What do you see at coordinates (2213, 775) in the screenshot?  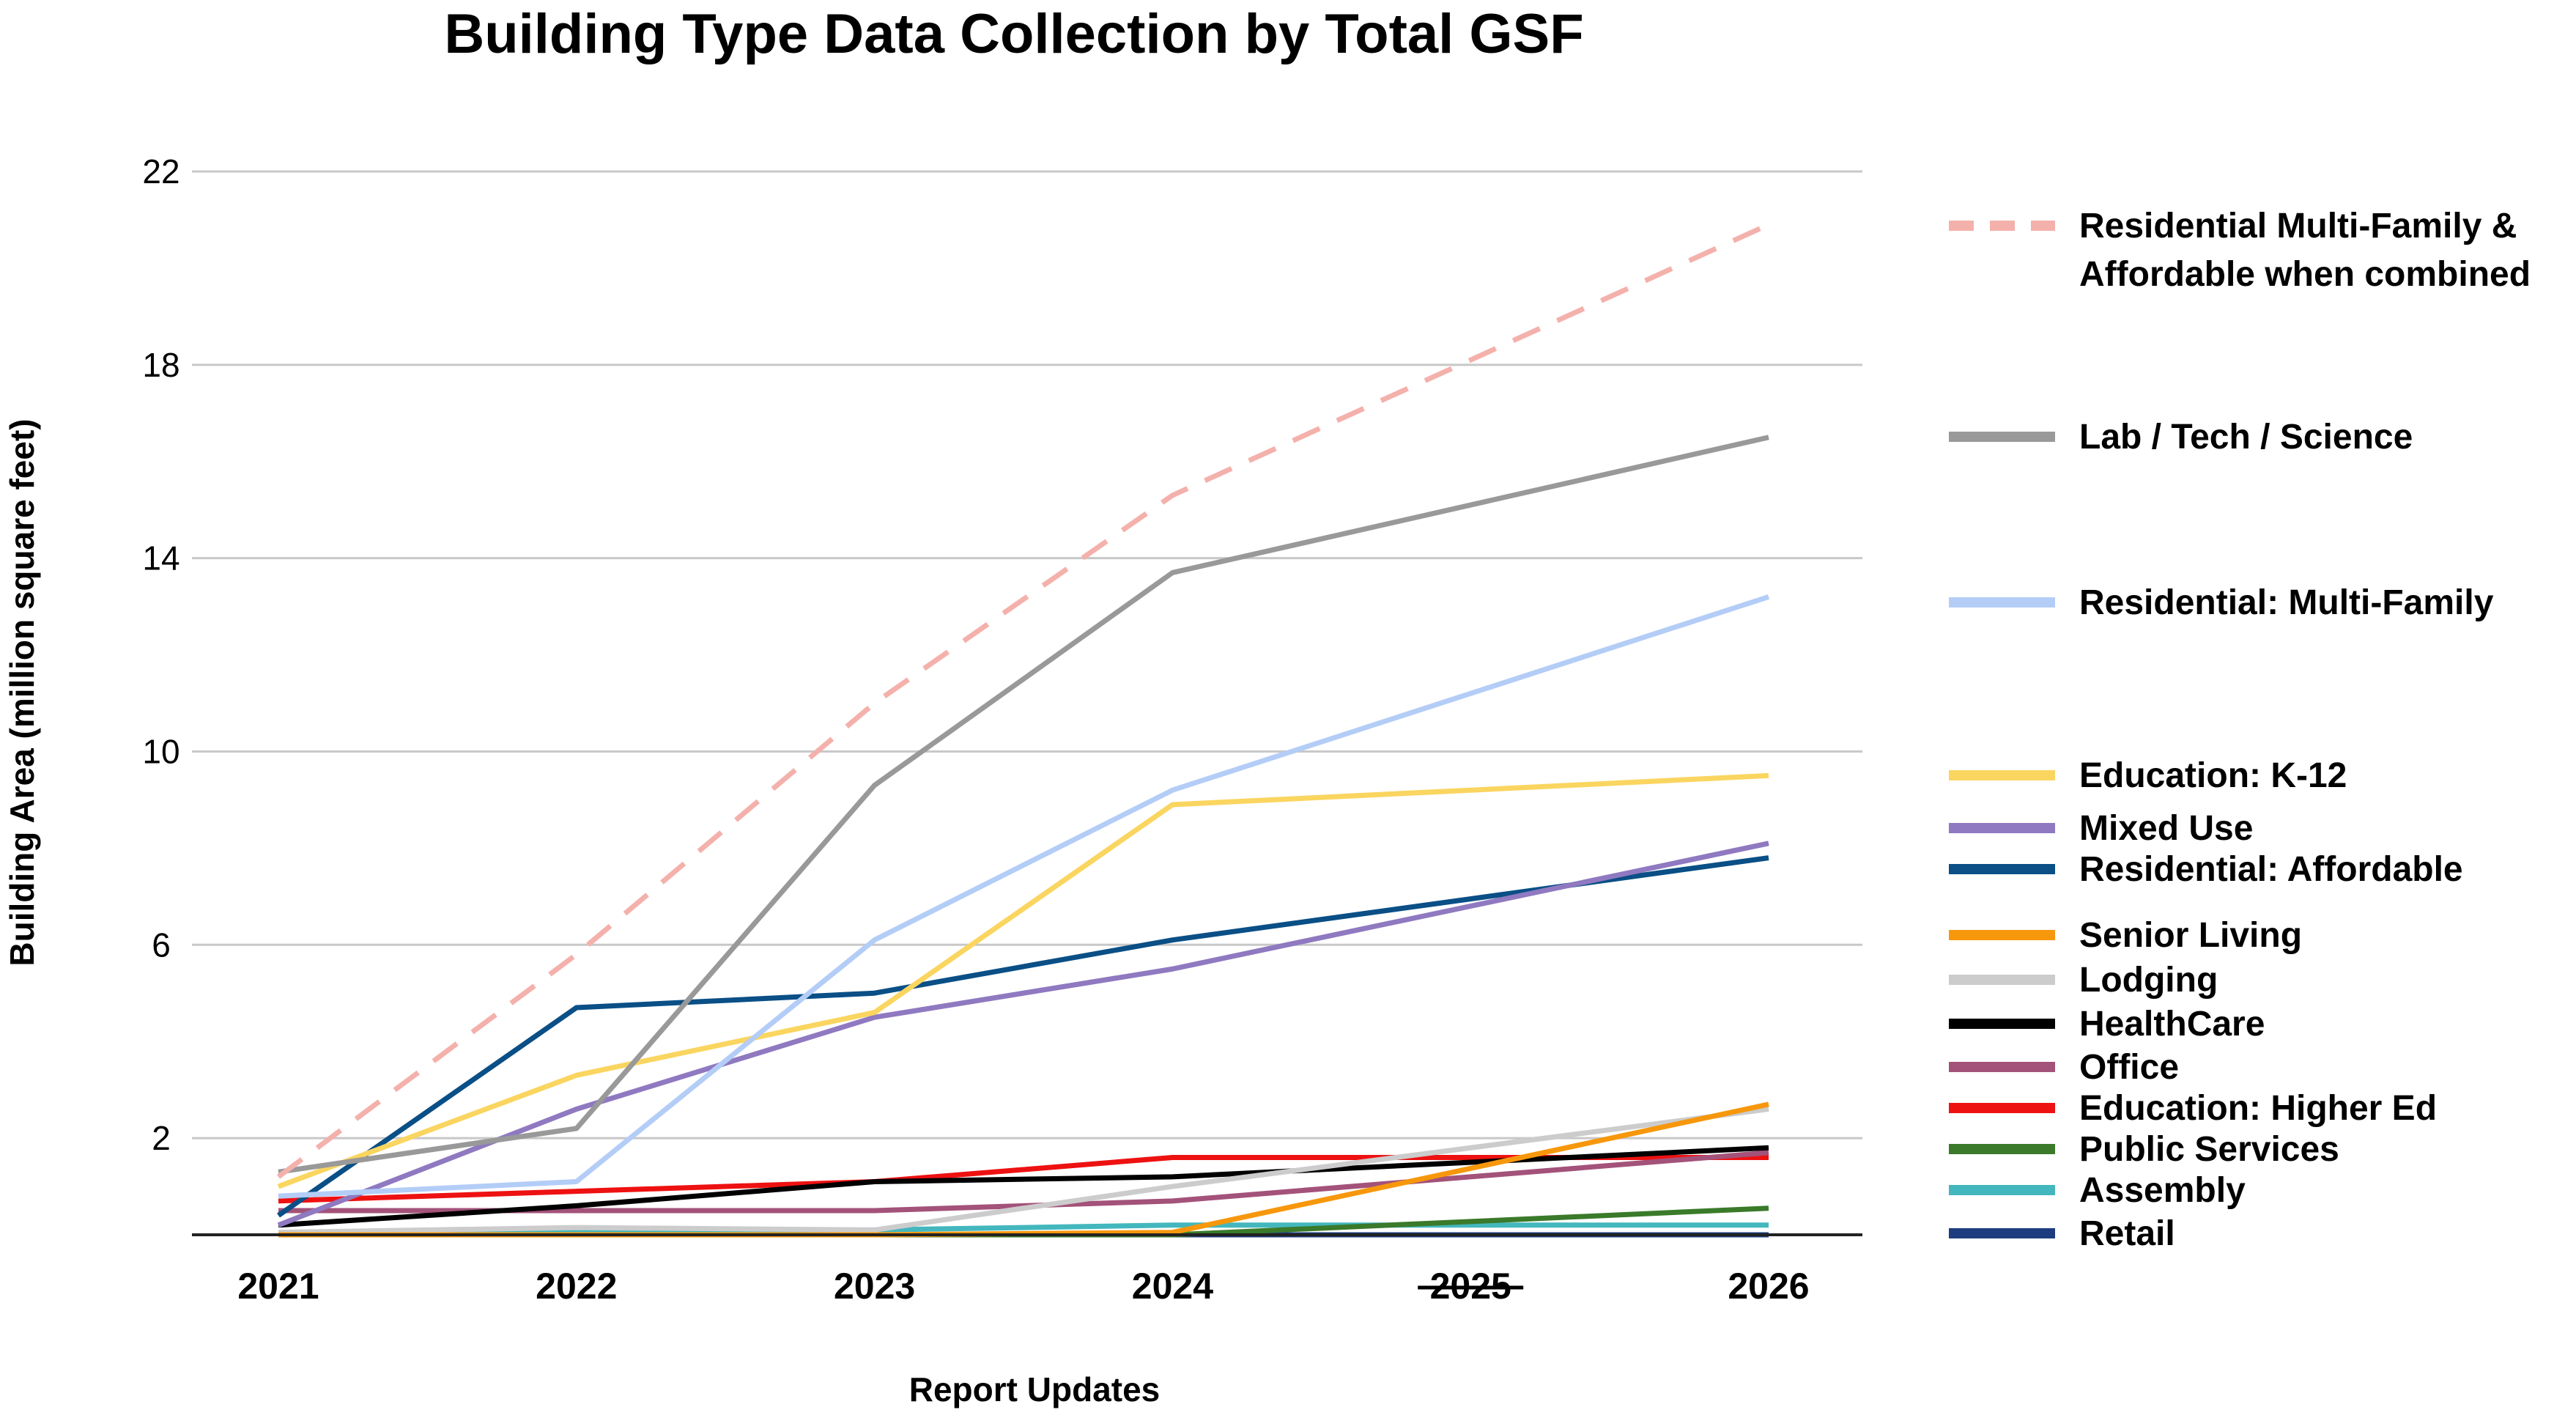 I see `legend-label-education-k-12: Education: K-12` at bounding box center [2213, 775].